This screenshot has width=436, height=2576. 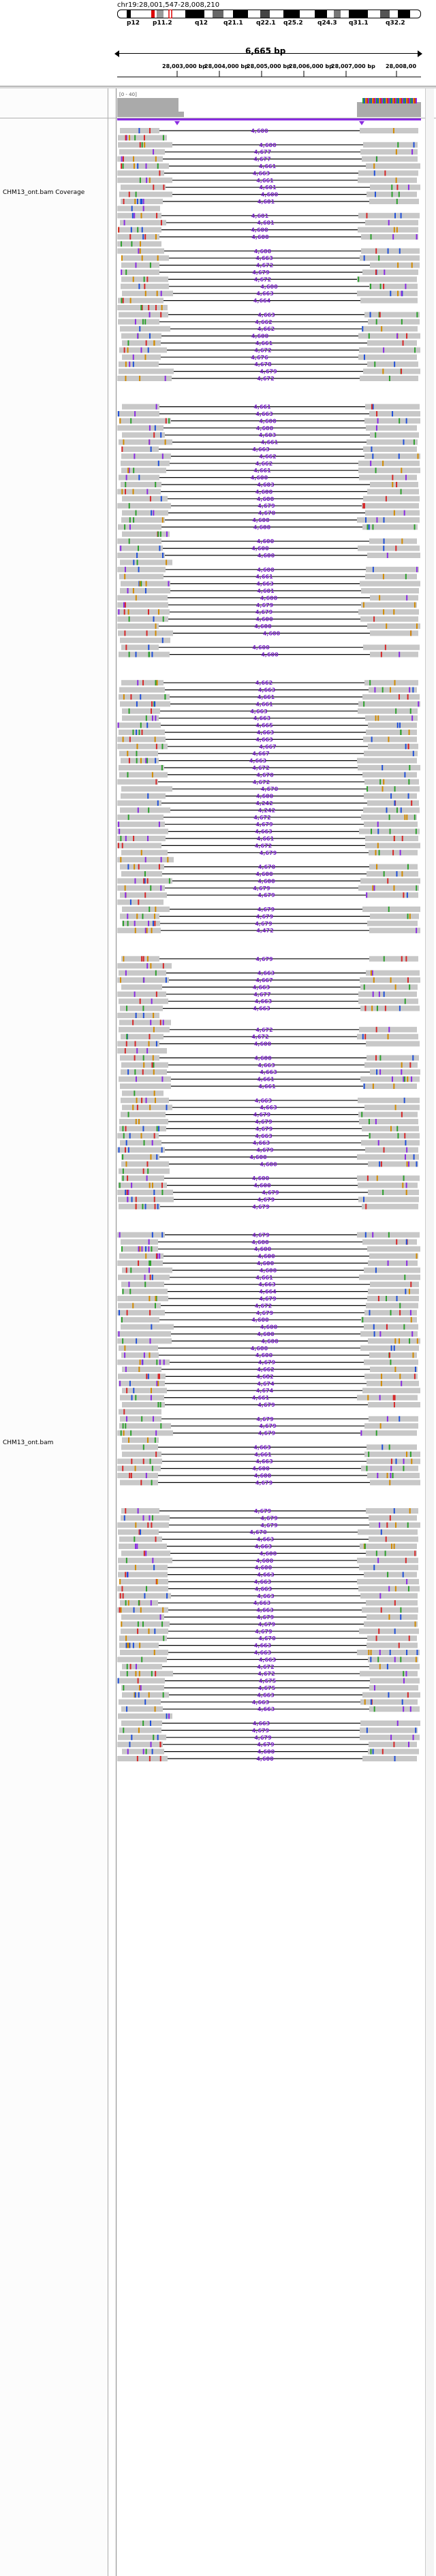 What do you see at coordinates (266, 1080) in the screenshot?
I see `junction-length-label: 4,661` at bounding box center [266, 1080].